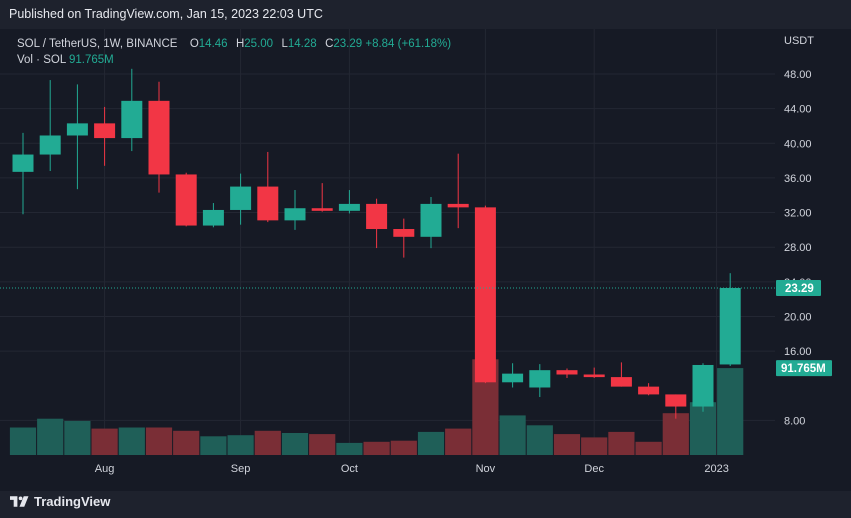  What do you see at coordinates (798, 179) in the screenshot?
I see `price-tick-label: 36.00` at bounding box center [798, 179].